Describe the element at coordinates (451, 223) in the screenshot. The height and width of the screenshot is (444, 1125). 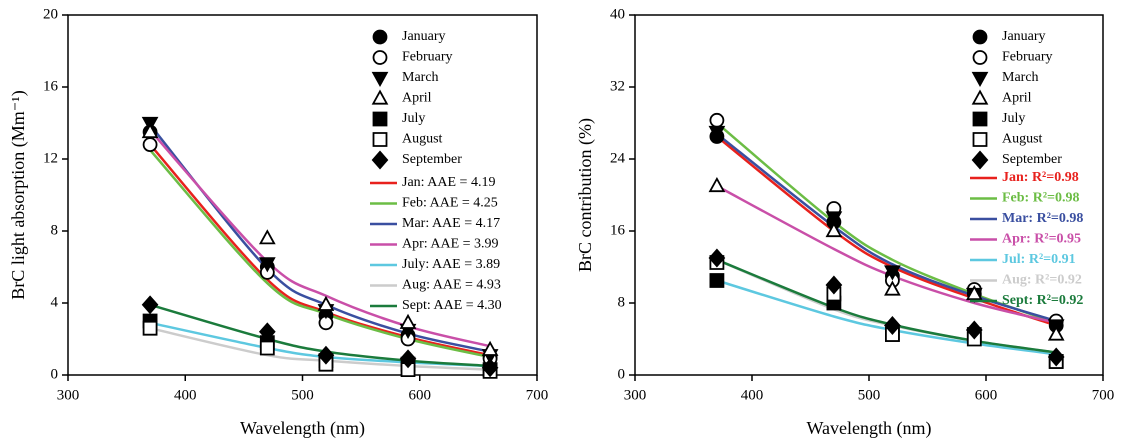
I see `legend-label: Mar: AAE = 4.17` at that location.